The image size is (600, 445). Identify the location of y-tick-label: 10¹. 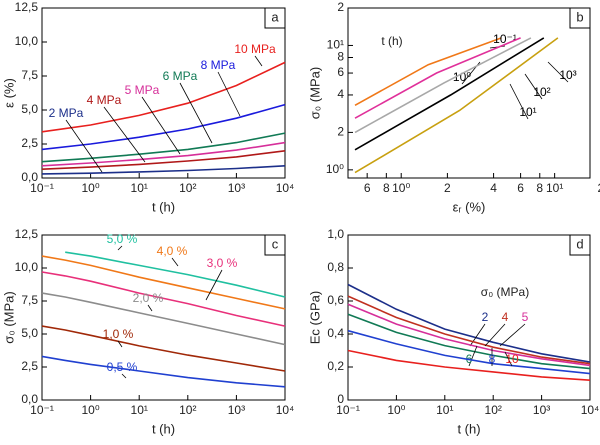
(335, 45).